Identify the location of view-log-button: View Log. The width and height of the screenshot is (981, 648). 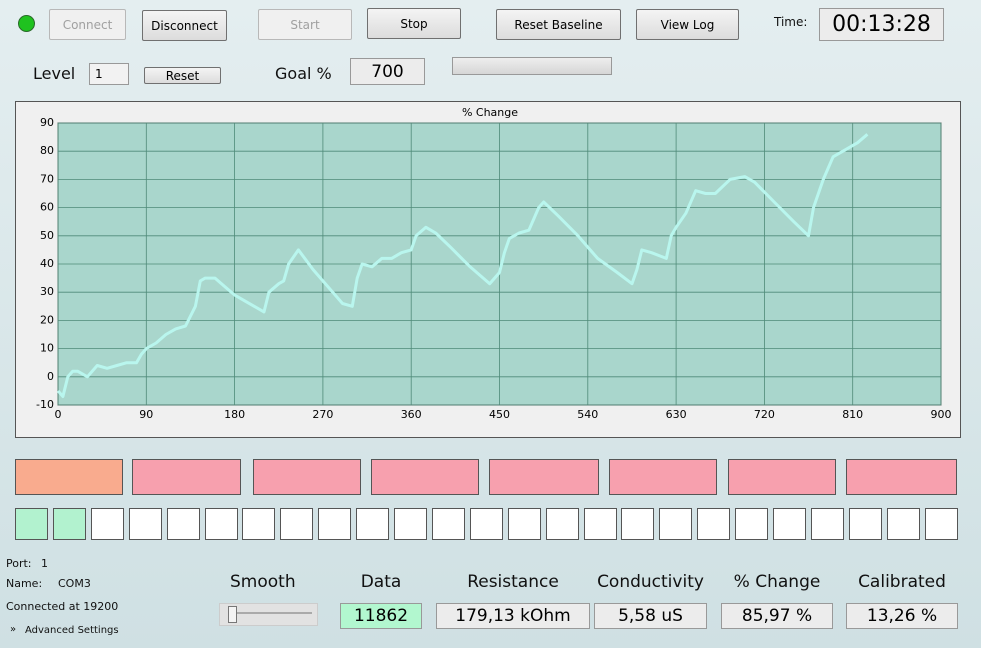
(687, 24).